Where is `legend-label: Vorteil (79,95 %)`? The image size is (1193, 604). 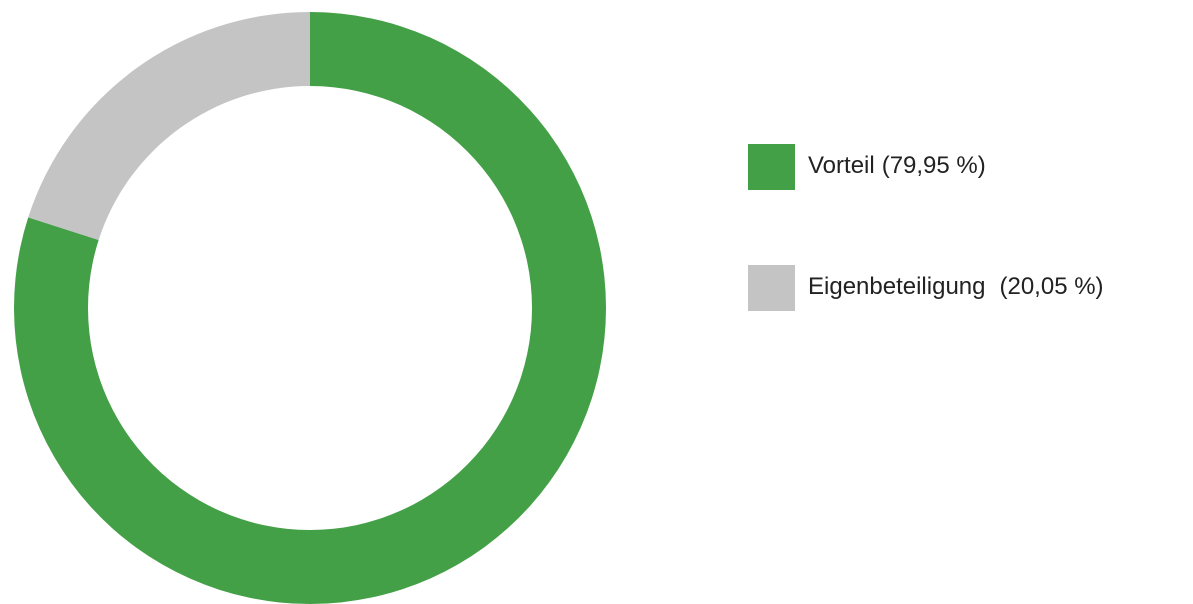
legend-label: Vorteil (79,95 %) is located at coordinates (897, 165).